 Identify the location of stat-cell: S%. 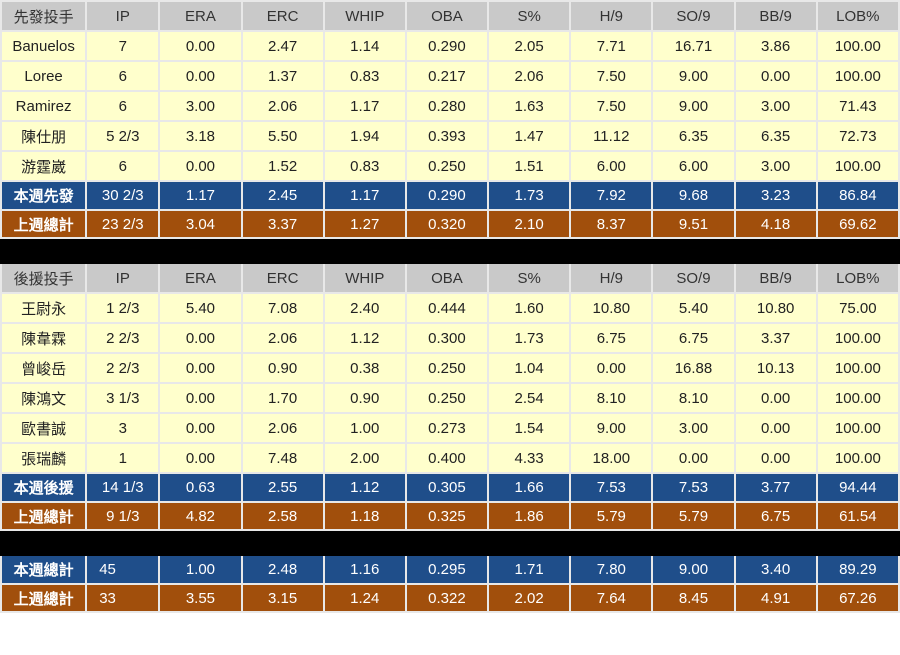
(529, 16).